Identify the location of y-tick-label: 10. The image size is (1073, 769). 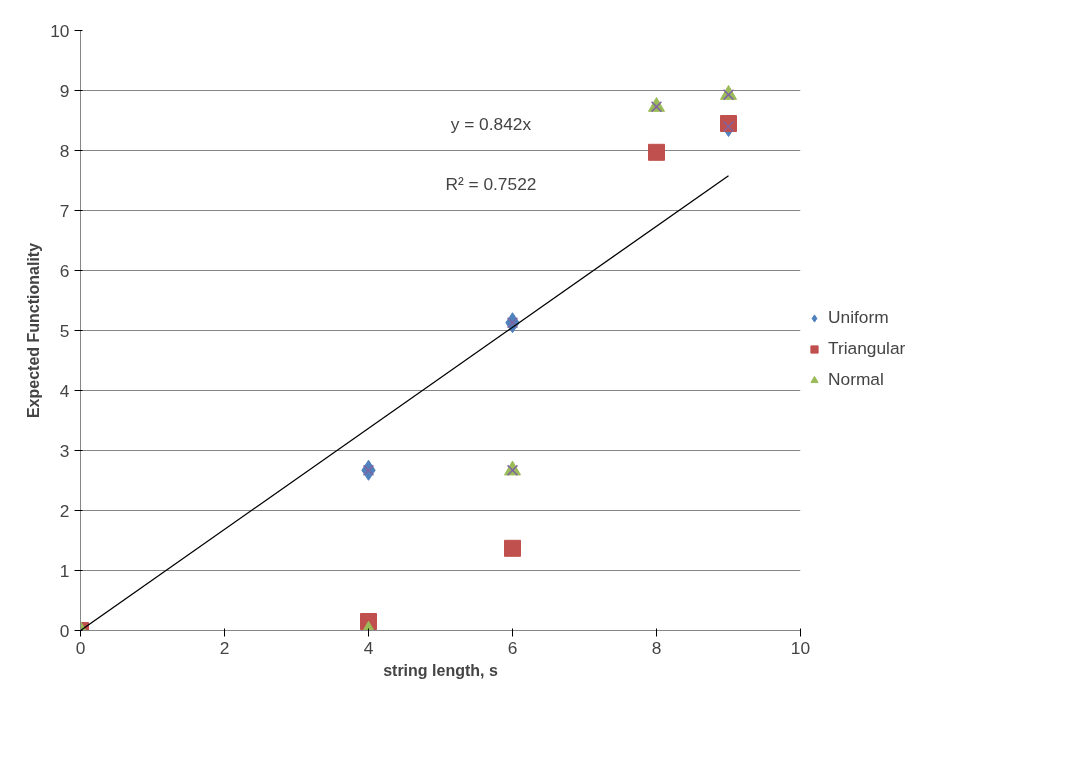
(60, 30).